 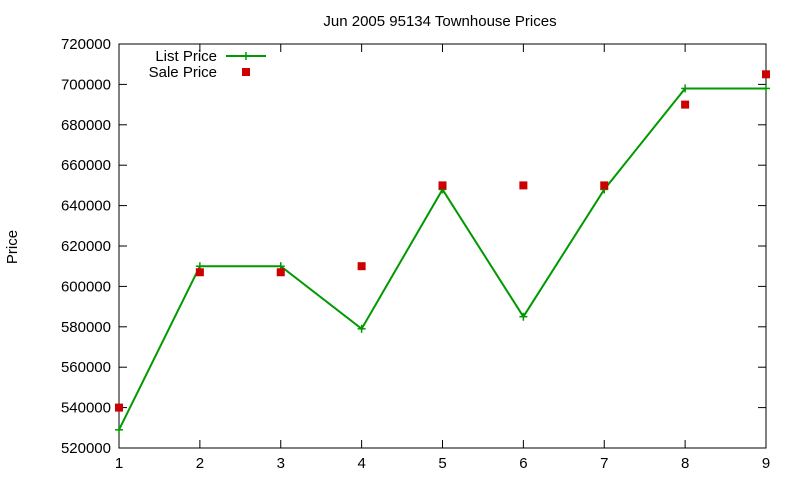 I want to click on y-tick-label: 620000, so click(x=86, y=246).